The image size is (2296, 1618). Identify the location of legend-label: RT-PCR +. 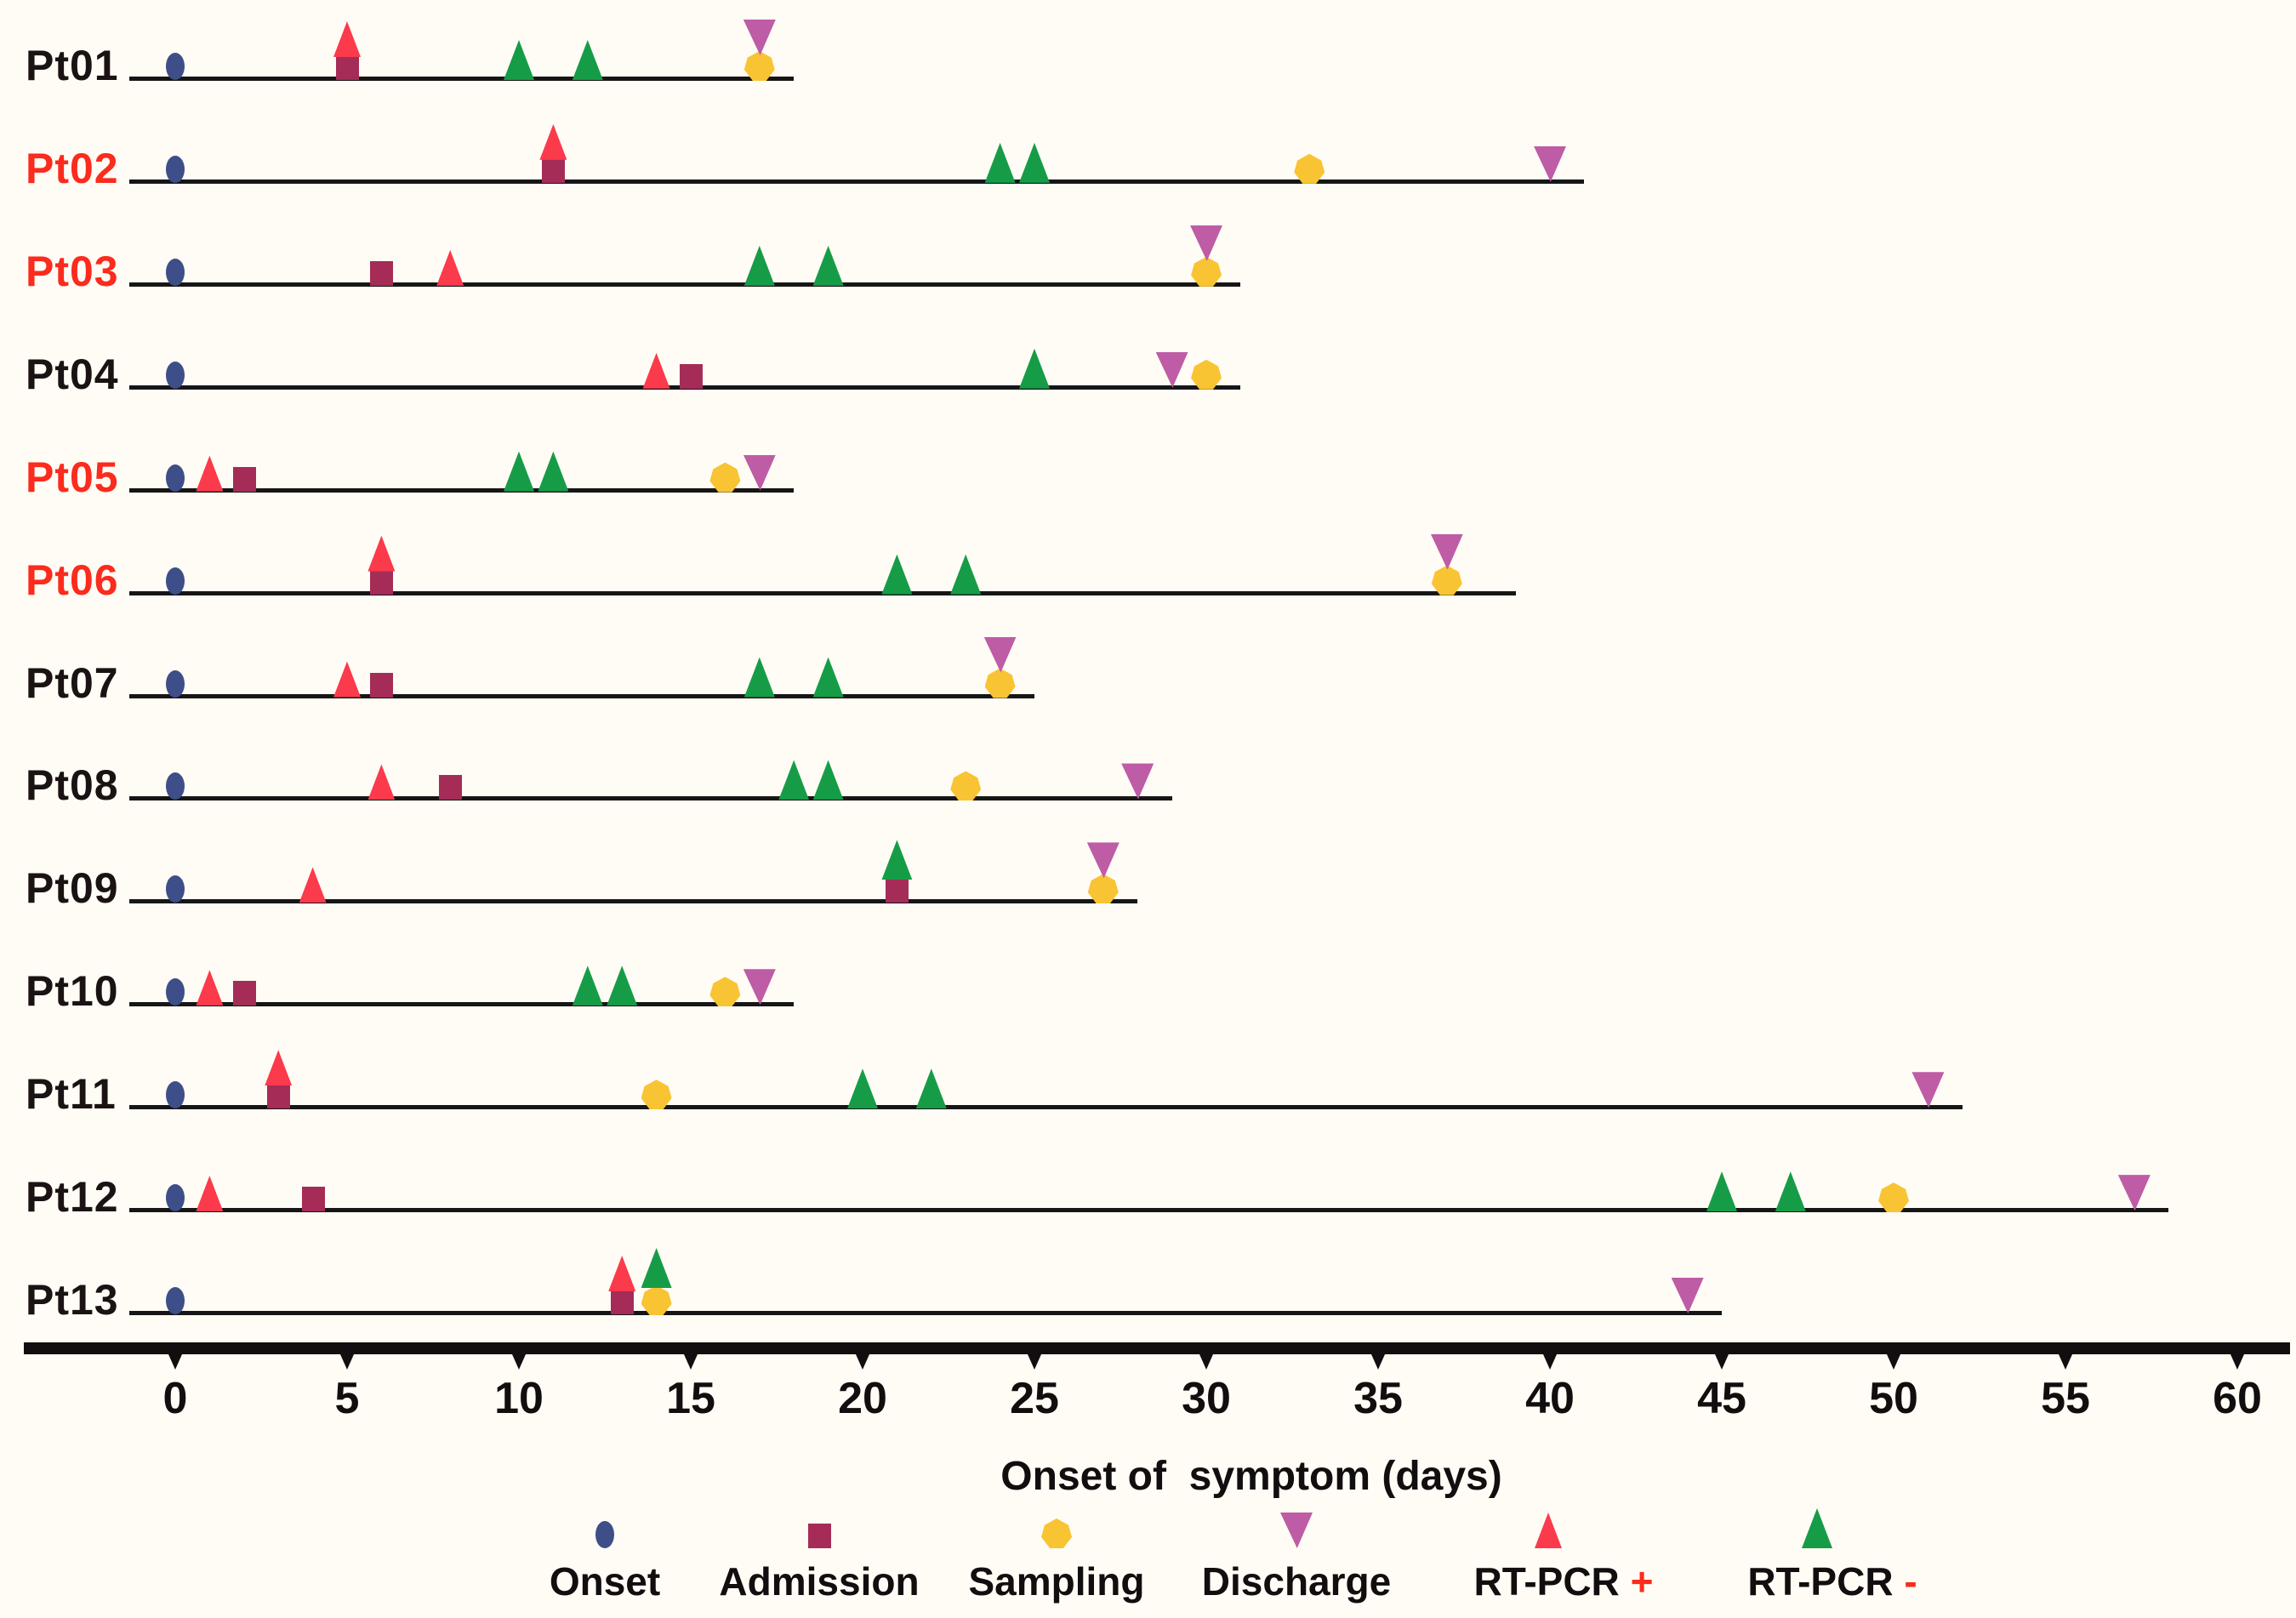
(1563, 1581).